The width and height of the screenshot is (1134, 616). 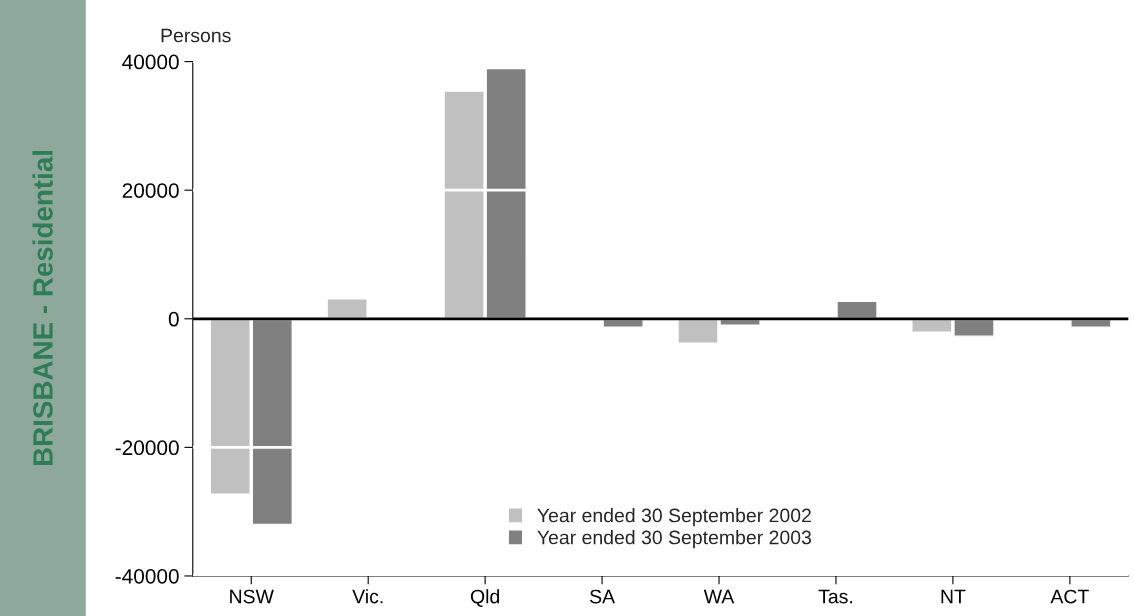 What do you see at coordinates (485, 598) in the screenshot?
I see `x-tick-label: Qld` at bounding box center [485, 598].